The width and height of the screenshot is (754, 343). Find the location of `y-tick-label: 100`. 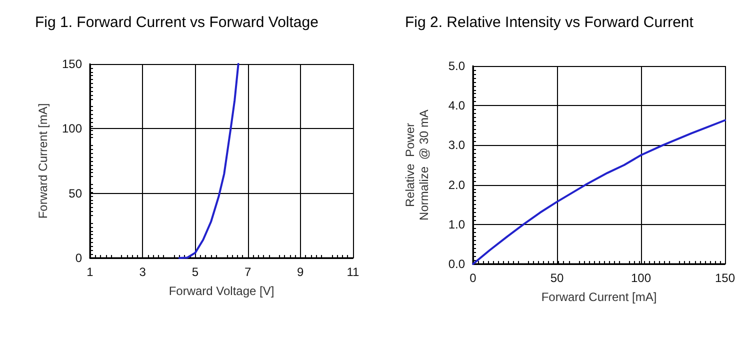

y-tick-label: 100 is located at coordinates (72, 129).